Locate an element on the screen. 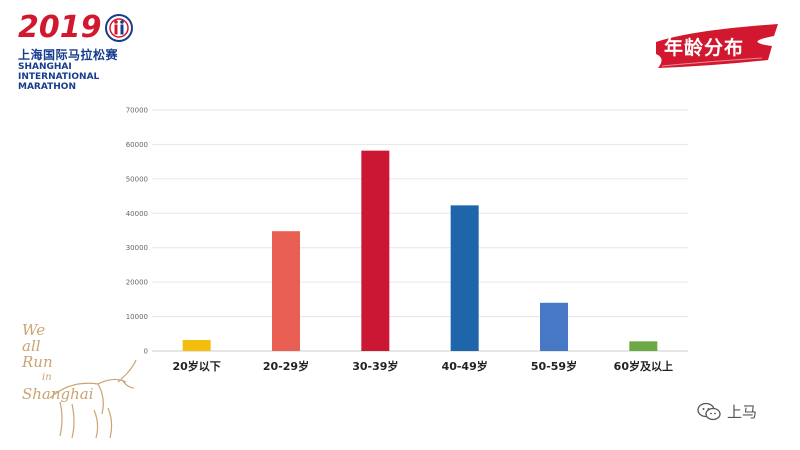  wechat-watermark: 上马 is located at coordinates (727, 411).